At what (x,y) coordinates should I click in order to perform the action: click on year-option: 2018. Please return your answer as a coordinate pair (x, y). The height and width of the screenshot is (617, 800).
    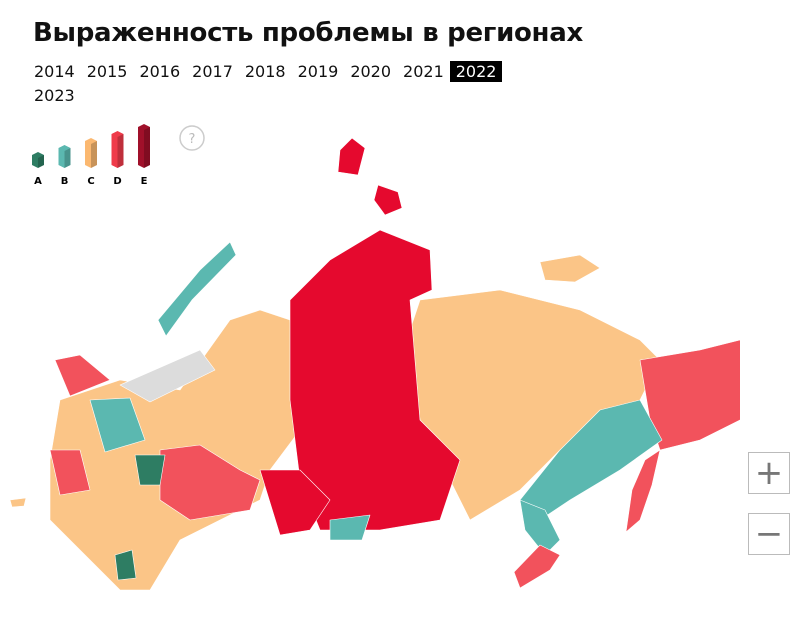
    Looking at the image, I should click on (265, 71).